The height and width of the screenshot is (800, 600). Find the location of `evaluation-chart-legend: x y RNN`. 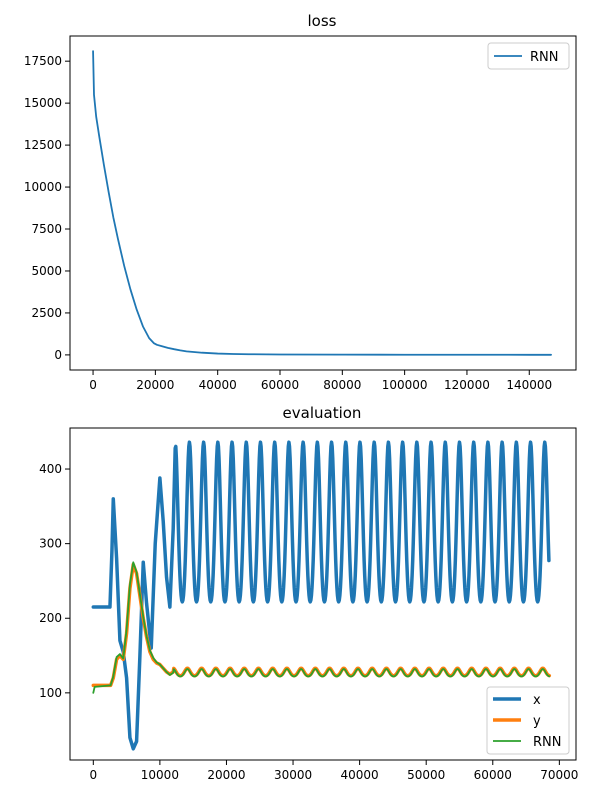

evaluation-chart-legend: x y RNN is located at coordinates (528, 720).